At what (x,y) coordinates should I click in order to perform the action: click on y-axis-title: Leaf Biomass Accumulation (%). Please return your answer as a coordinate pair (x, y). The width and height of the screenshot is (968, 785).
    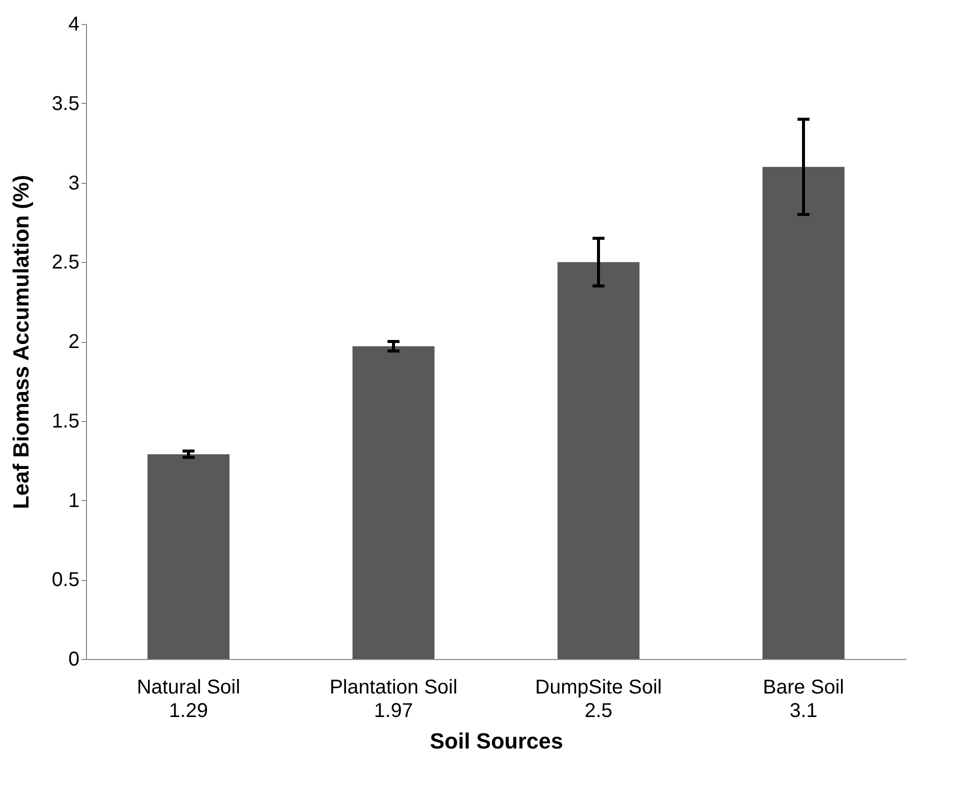
    Looking at the image, I should click on (21, 342).